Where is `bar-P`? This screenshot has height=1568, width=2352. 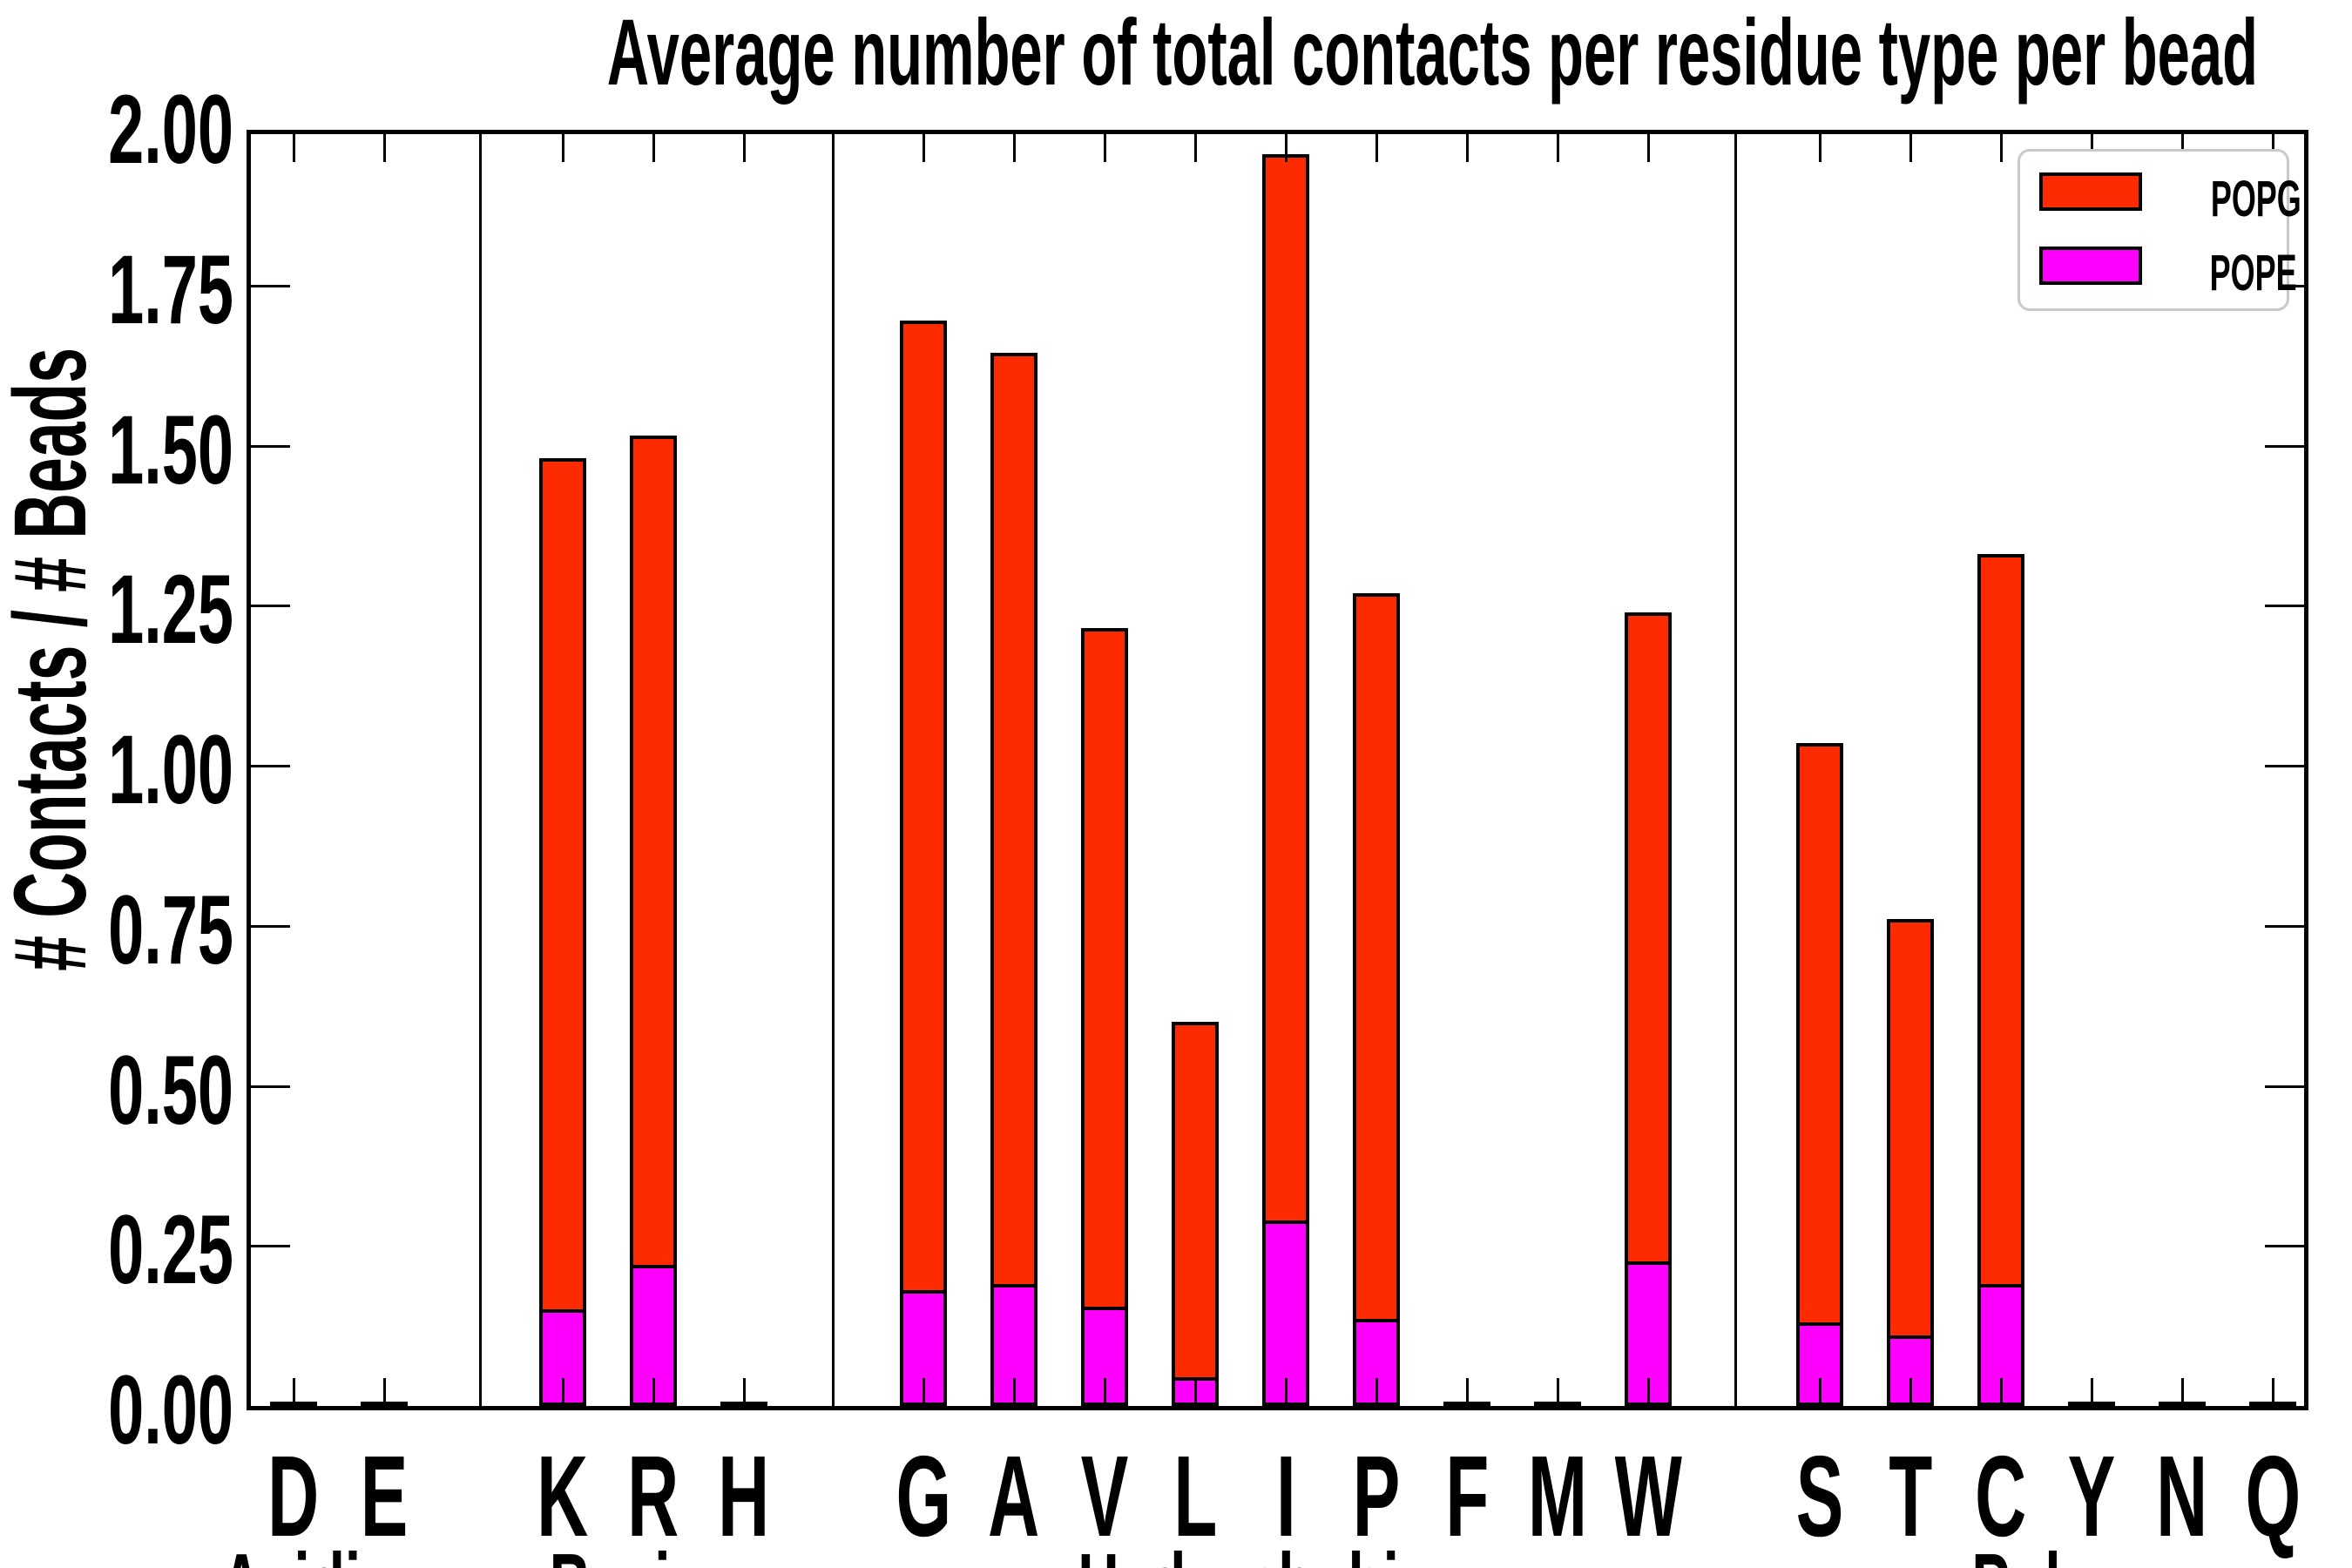 bar-P is located at coordinates (1376, 999).